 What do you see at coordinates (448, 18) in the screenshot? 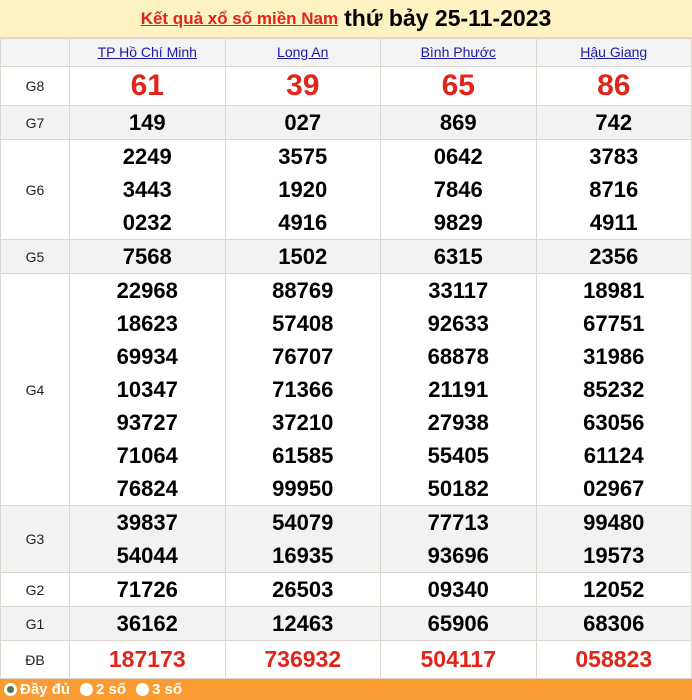
I see `draw-date: thứ bảy 25-11-2023` at bounding box center [448, 18].